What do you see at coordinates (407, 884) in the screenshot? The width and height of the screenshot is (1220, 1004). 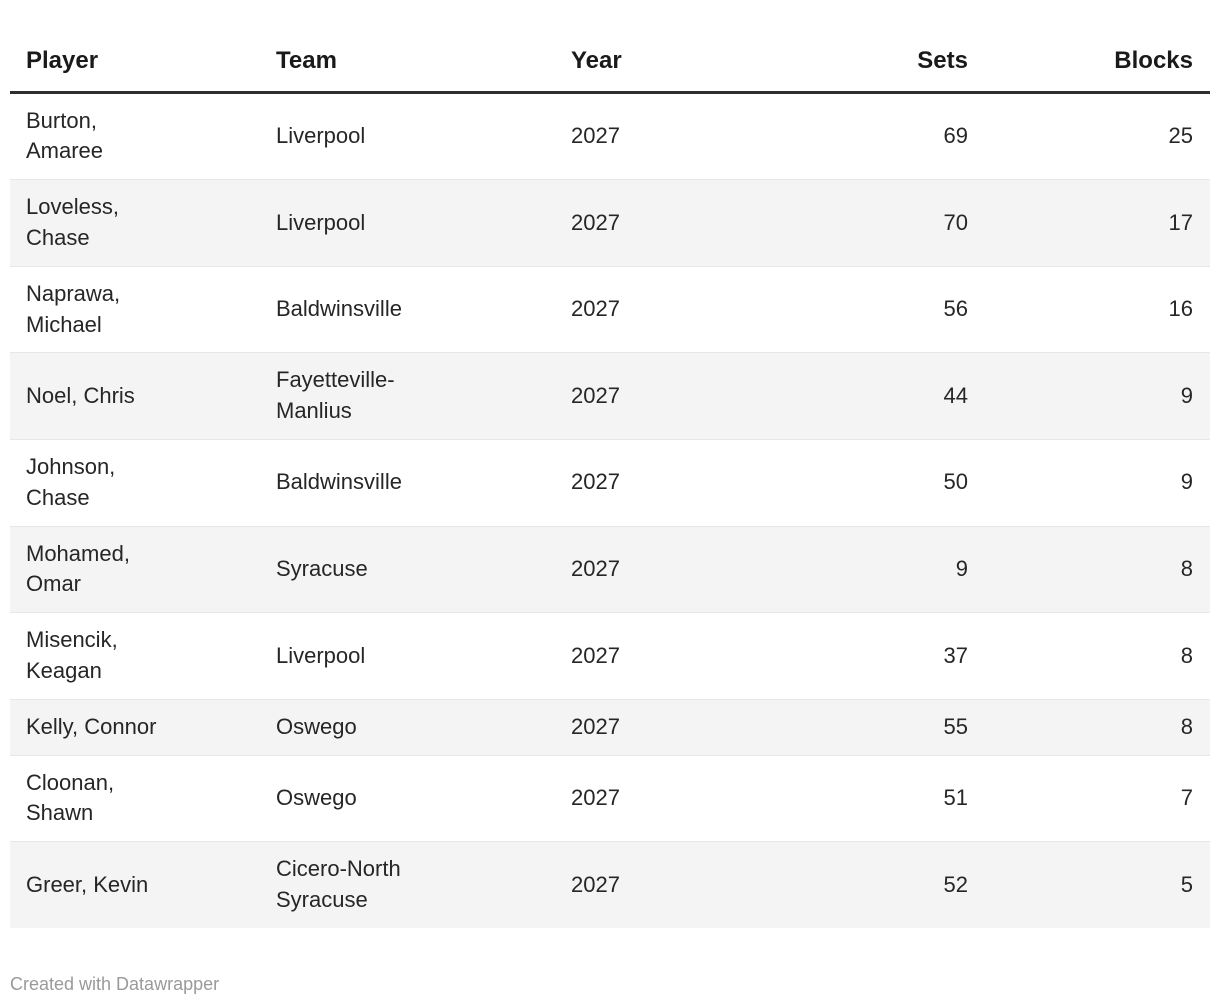 I see `cell-team: Cicero-North Syracuse` at bounding box center [407, 884].